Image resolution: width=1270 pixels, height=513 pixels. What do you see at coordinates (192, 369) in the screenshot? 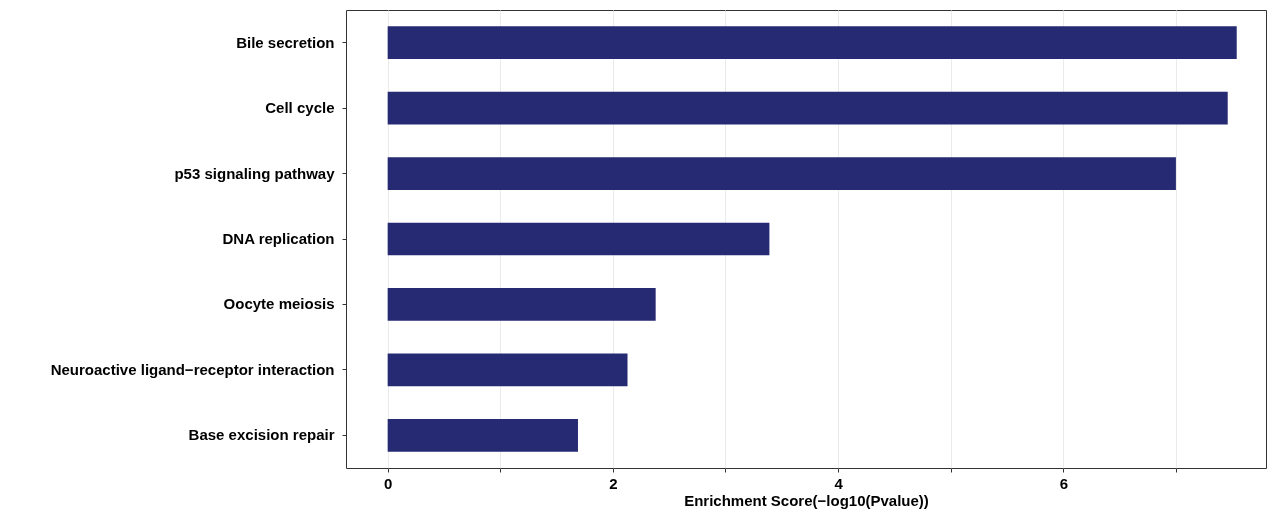
I see `y-tick-label: Neuroactive ligand−receptor interaction` at bounding box center [192, 369].